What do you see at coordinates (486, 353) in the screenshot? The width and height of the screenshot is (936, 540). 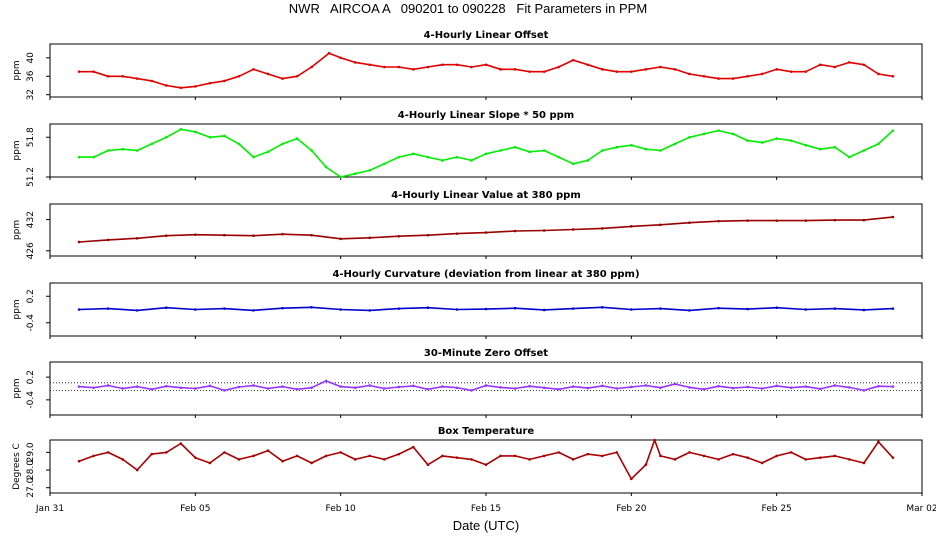 I see `panel-title: 30-Minute Zero Offset` at bounding box center [486, 353].